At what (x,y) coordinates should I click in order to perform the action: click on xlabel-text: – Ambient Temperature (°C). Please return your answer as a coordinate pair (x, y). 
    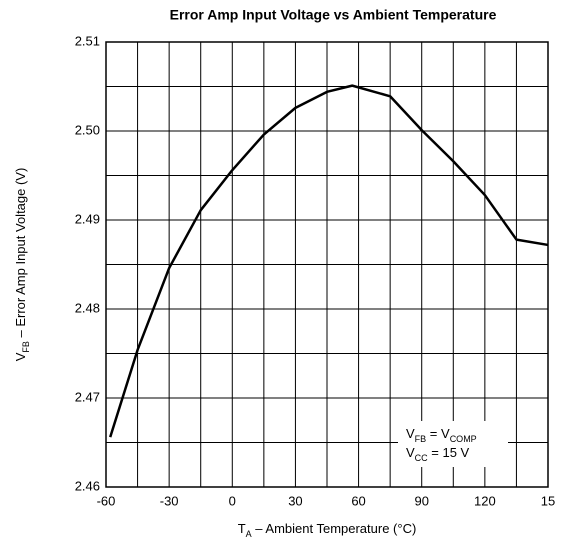
    Looking at the image, I should click on (334, 528).